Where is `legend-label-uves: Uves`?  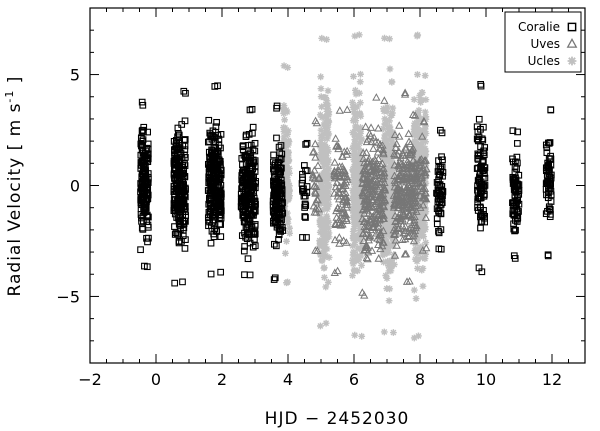 legend-label-uves: Uves is located at coordinates (545, 44).